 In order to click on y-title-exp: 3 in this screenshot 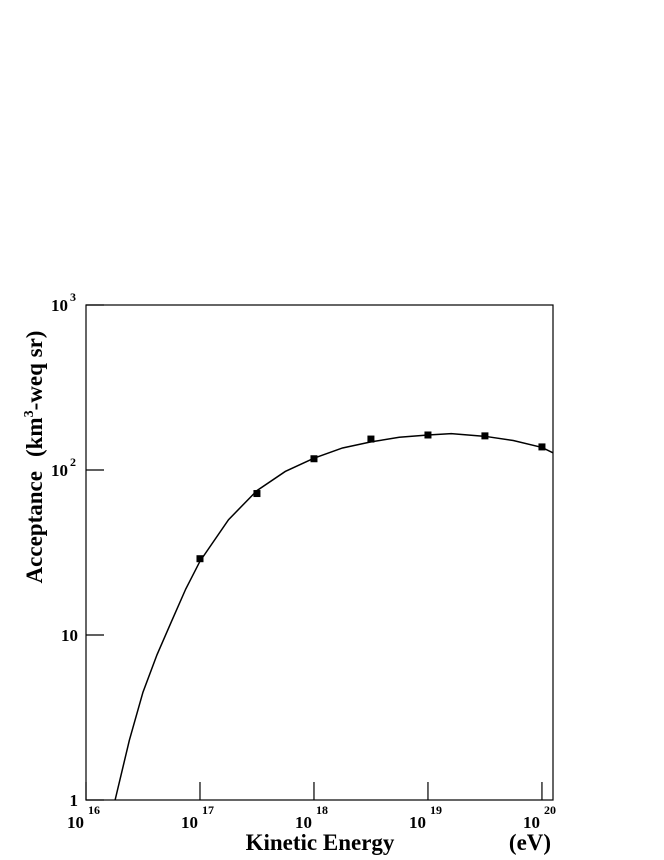, I will do `click(29, 413)`.